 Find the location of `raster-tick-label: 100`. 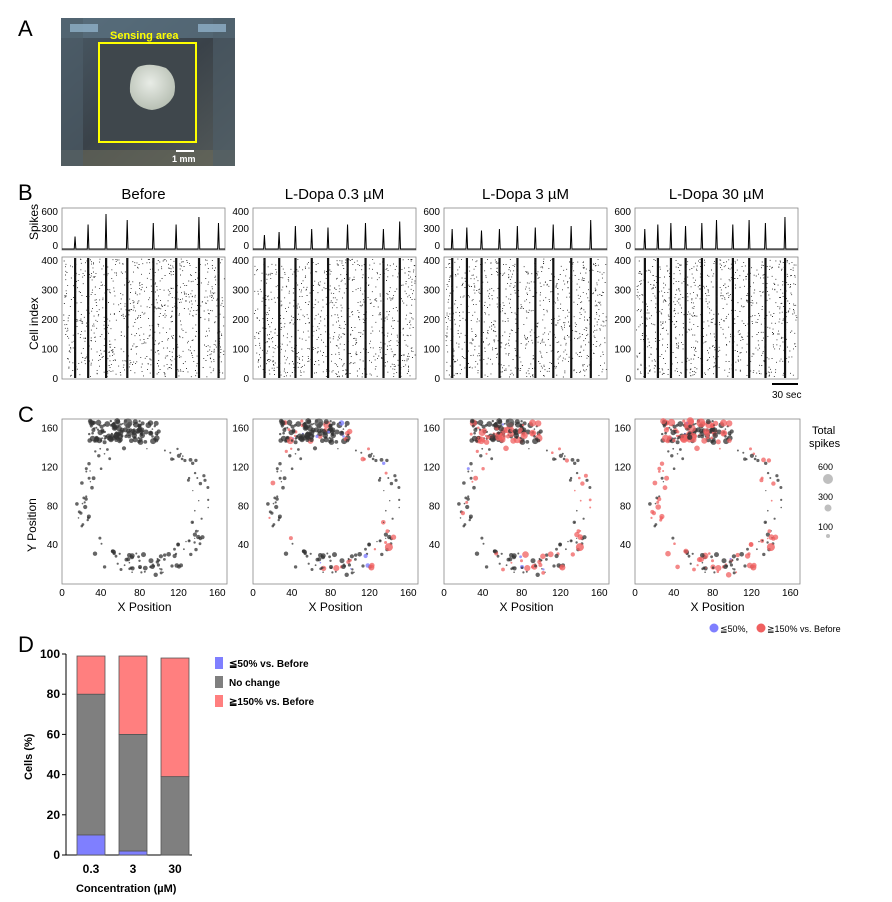

raster-tick-label: 100 is located at coordinates (240, 350).